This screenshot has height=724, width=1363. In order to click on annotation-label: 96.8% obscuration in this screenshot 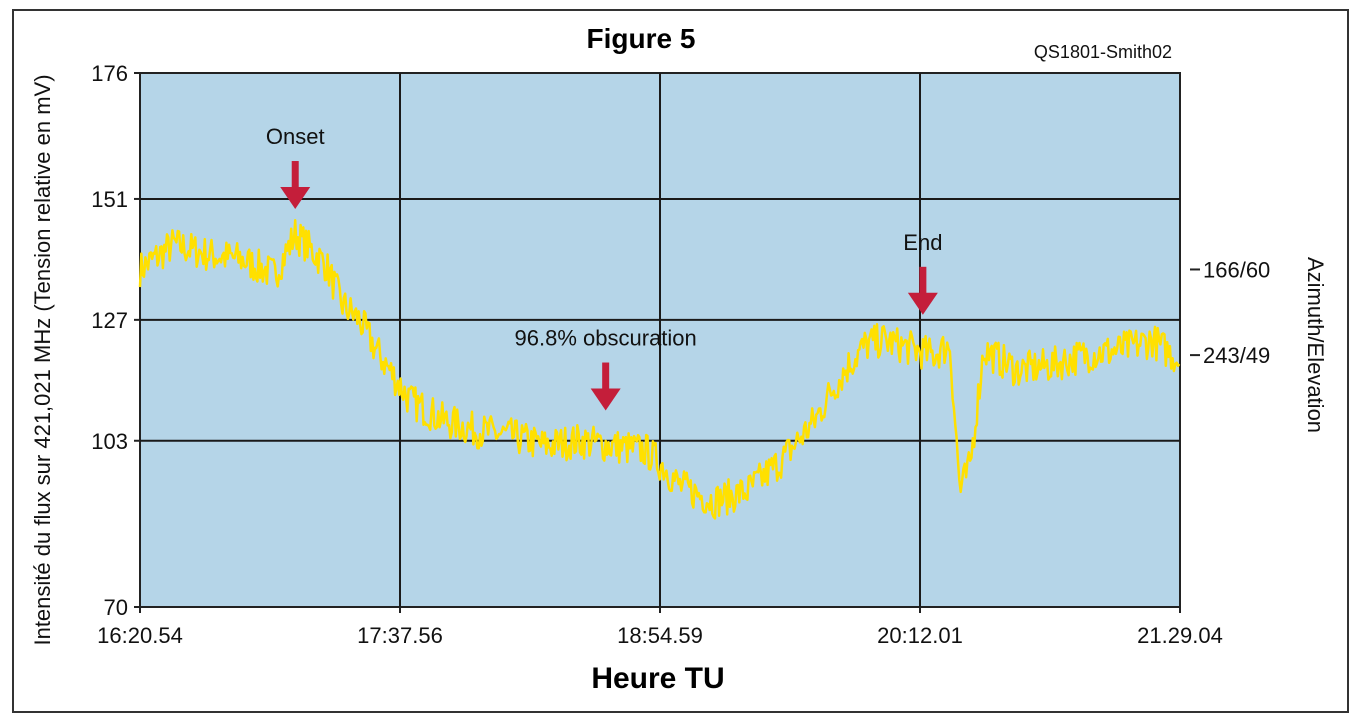, I will do `click(606, 338)`.